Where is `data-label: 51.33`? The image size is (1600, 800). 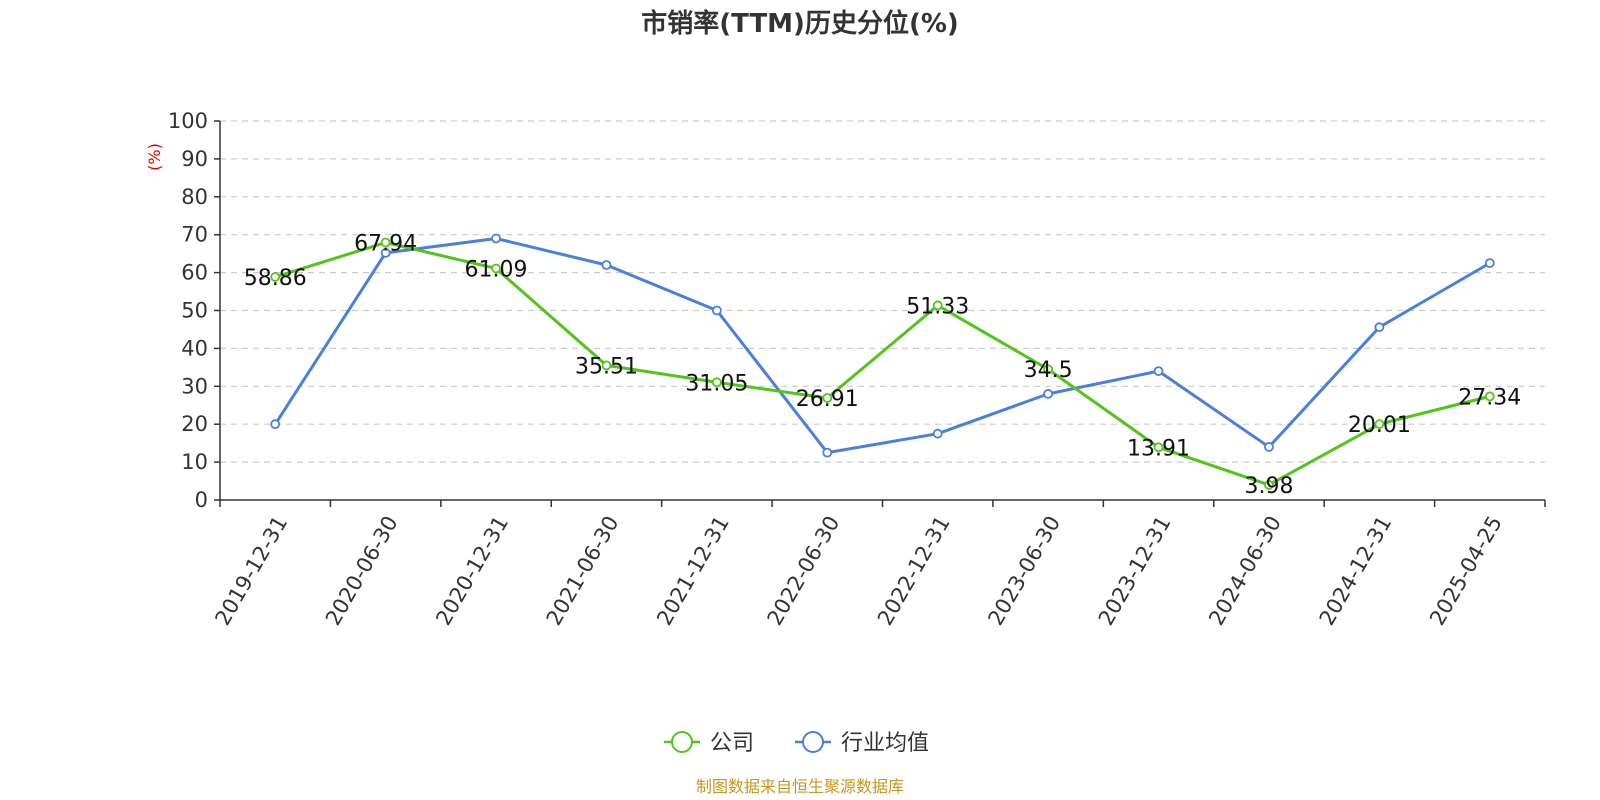
data-label: 51.33 is located at coordinates (937, 306).